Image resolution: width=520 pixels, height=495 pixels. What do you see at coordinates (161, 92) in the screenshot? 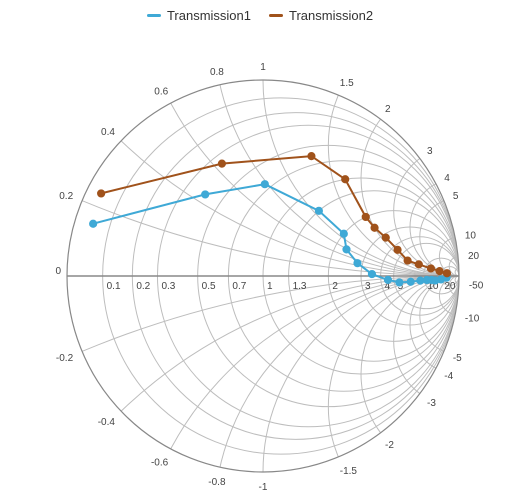
I see `reactance-label: 0.6` at bounding box center [161, 92].